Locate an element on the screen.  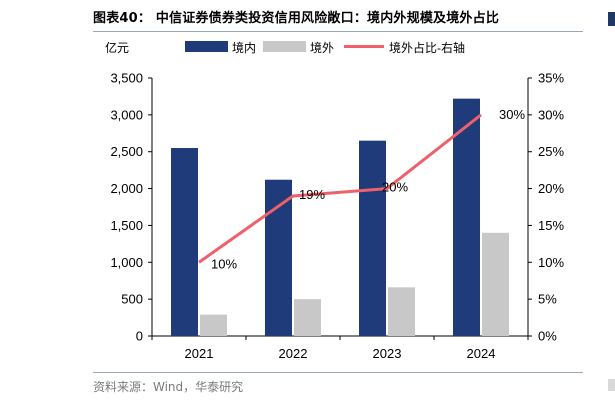
legend-label-share: 境外占比-右轴 is located at coordinates (427, 47).